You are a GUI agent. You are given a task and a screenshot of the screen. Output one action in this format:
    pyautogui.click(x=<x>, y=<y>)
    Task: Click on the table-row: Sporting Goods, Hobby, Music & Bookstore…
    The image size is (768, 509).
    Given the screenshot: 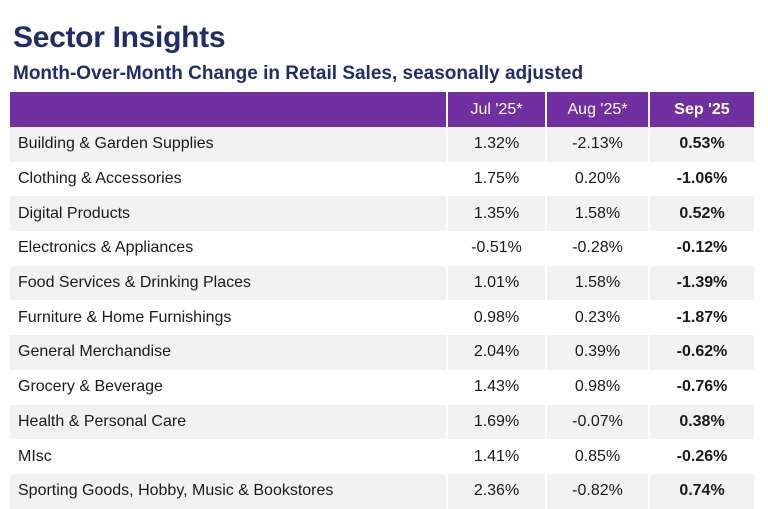 What is the action you would take?
    pyautogui.click(x=382, y=491)
    